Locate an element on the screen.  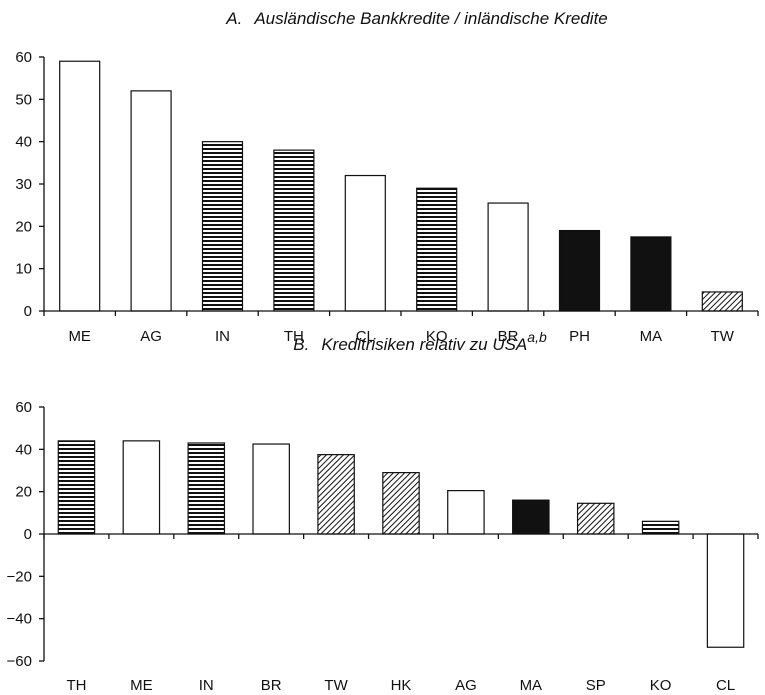
chart-a-category-label: BR is located at coordinates (508, 336).